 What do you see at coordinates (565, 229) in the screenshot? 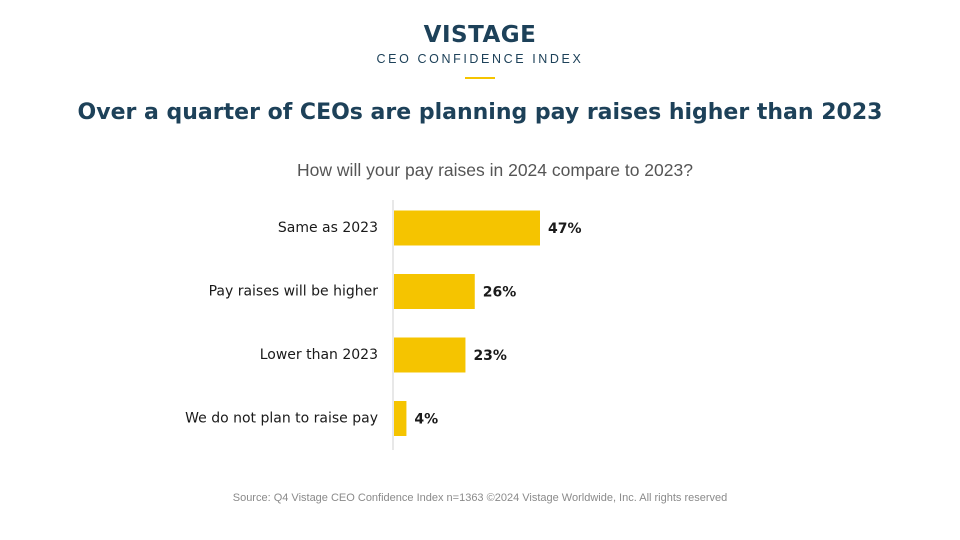
I see `value-label-1: 47%` at bounding box center [565, 229].